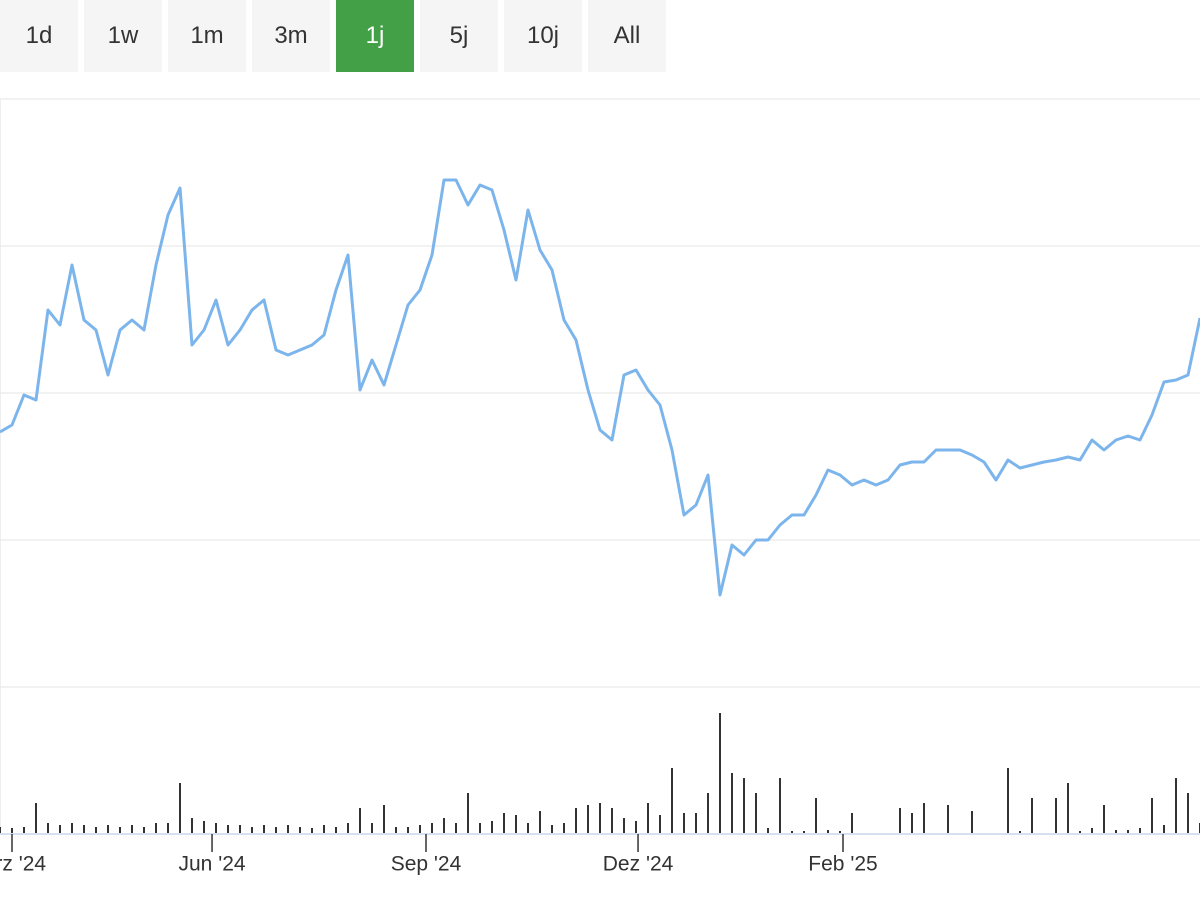 The height and width of the screenshot is (900, 1200). What do you see at coordinates (375, 36) in the screenshot?
I see `range-button: 1j` at bounding box center [375, 36].